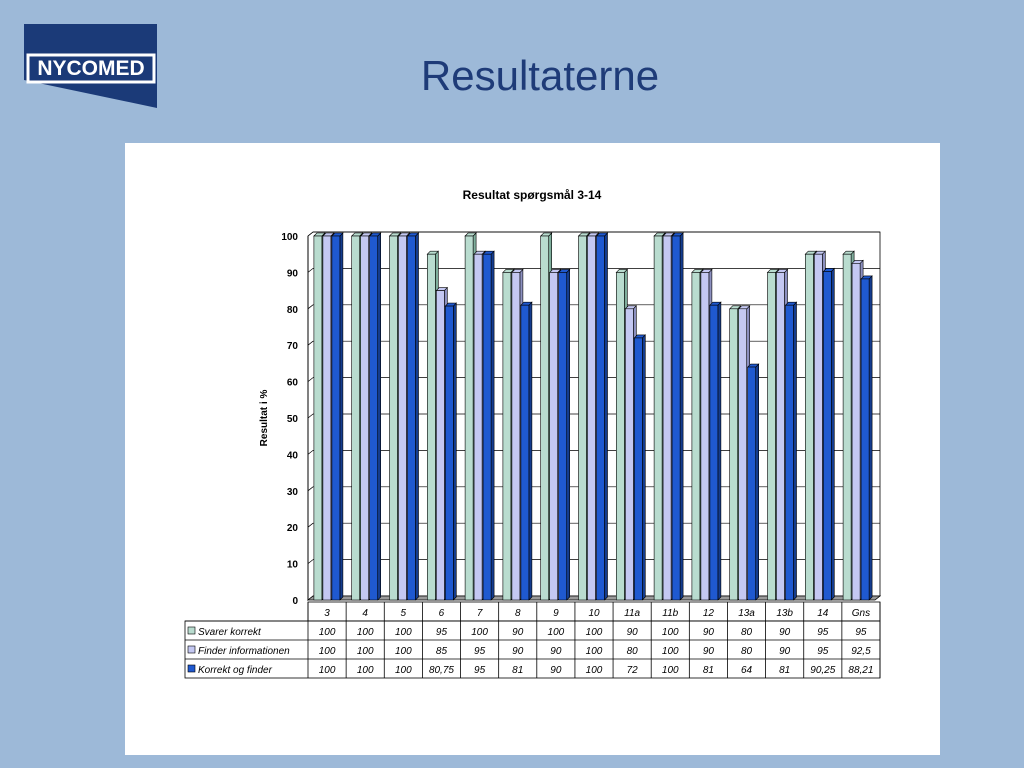  What do you see at coordinates (293, 565) in the screenshot?
I see `y-tick-label: 10` at bounding box center [293, 565].